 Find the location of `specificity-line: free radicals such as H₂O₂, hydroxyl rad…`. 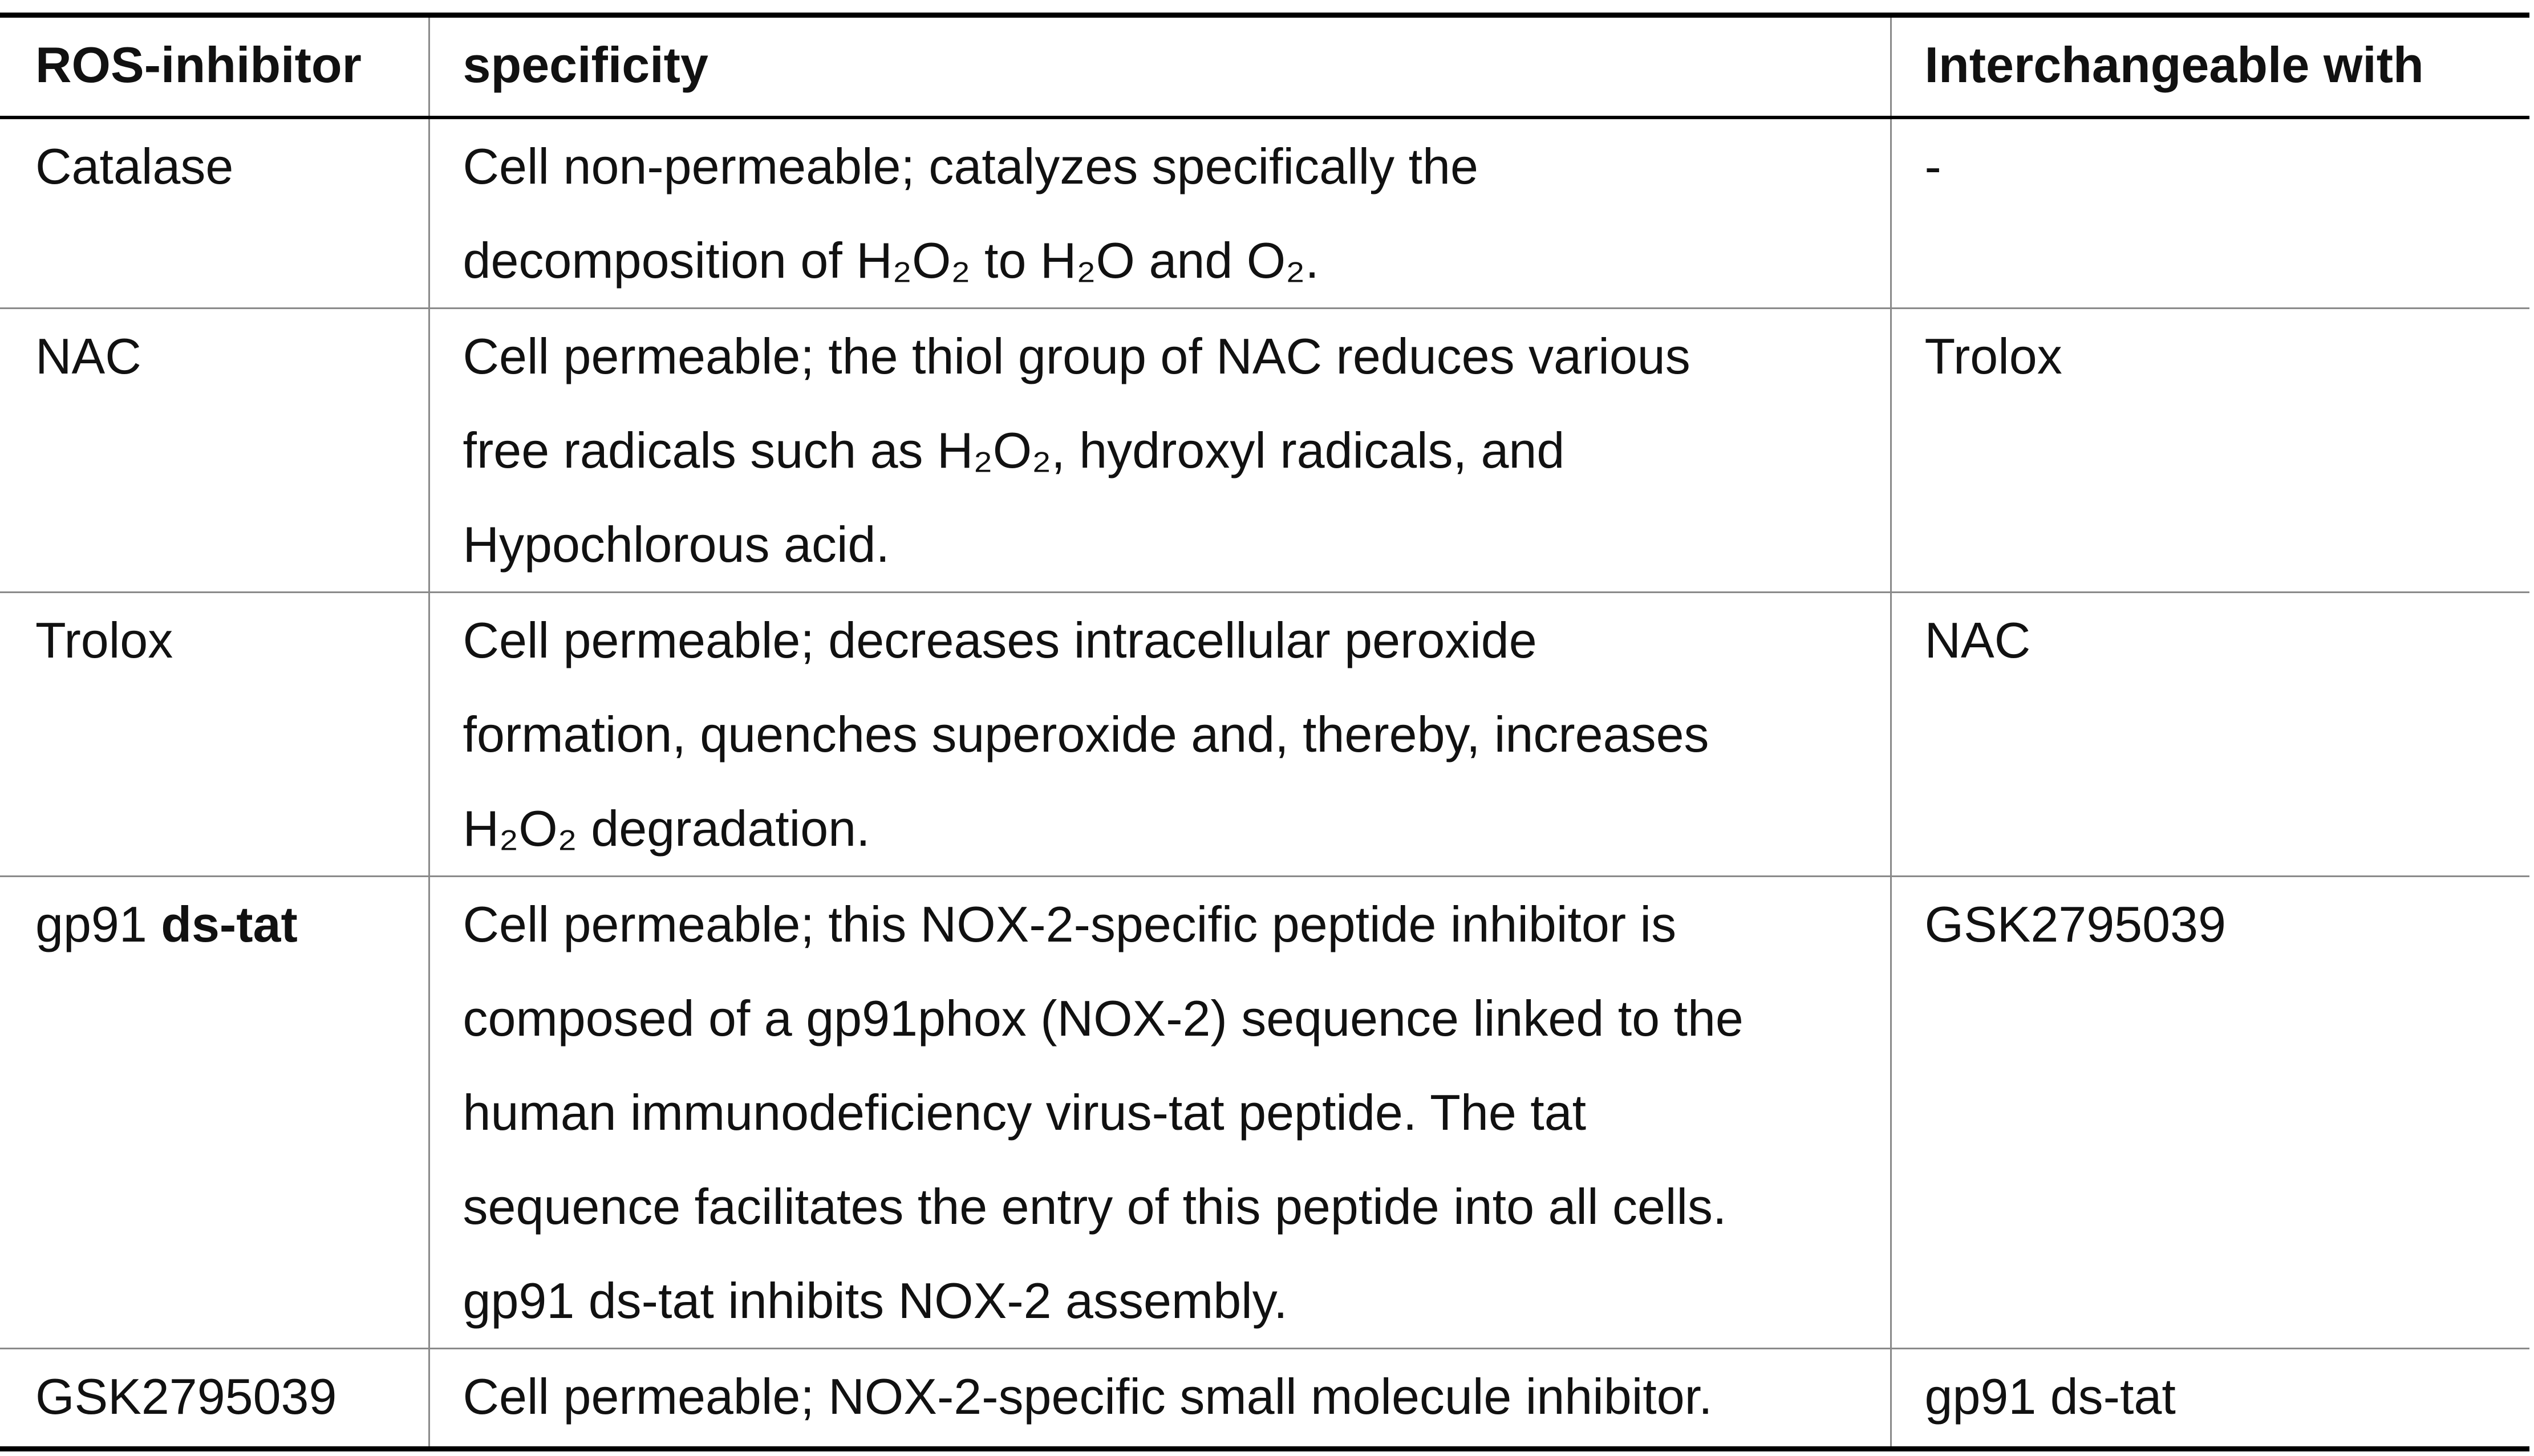

specificity-line: free radicals such as H₂O₂, hydroxyl rad… is located at coordinates (1014, 450).